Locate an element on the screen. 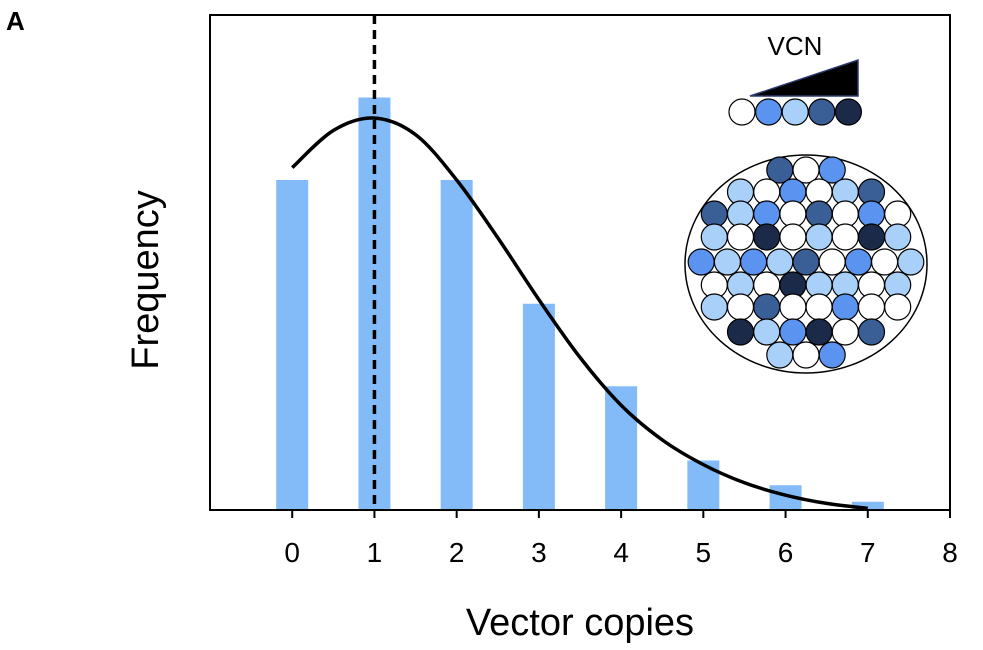 Image resolution: width=983 pixels, height=650 pixels. x-tick-label-4: 4 is located at coordinates (621, 552).